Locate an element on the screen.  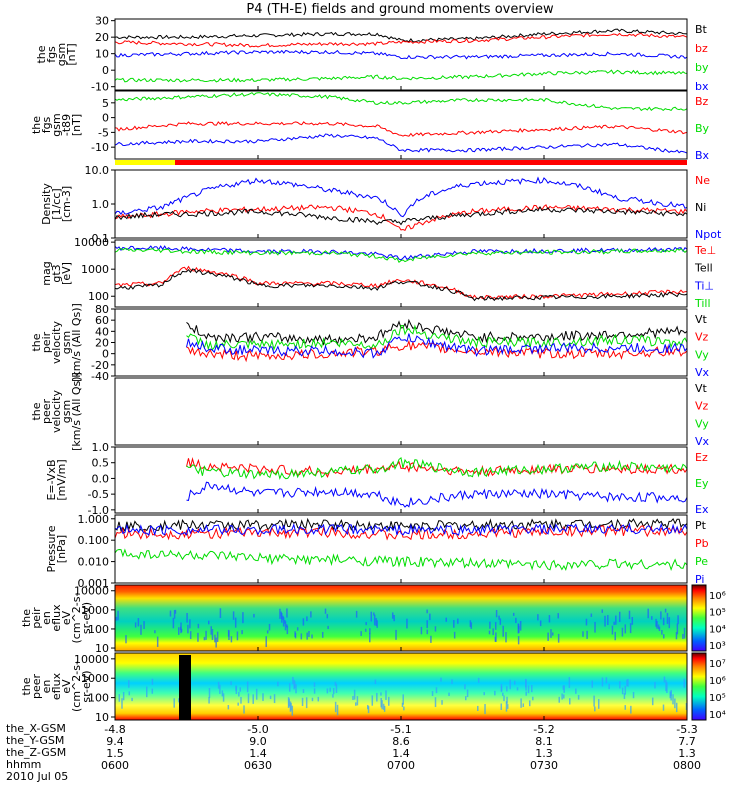
y-tick-label: 80 is located at coordinates (102, 309).